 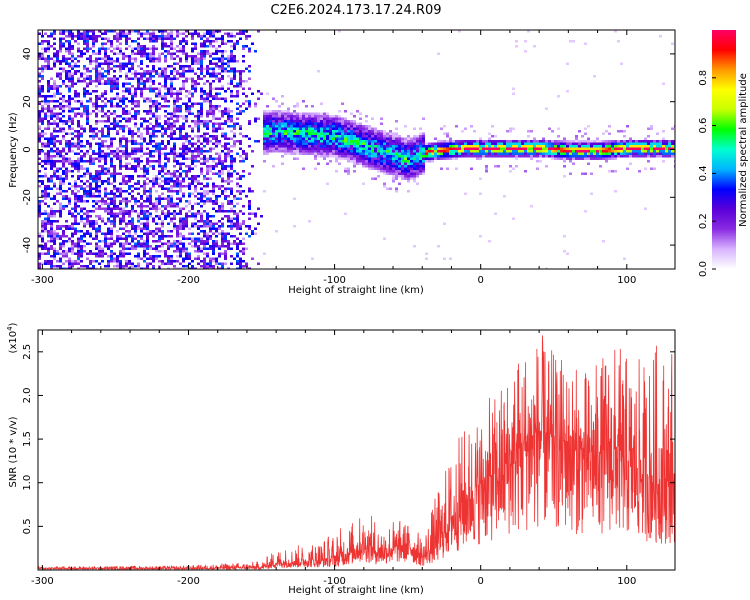 I want to click on colorbar-ticks: 0.0 0.2 0.4 0.6 0.8, so click(x=707, y=173).